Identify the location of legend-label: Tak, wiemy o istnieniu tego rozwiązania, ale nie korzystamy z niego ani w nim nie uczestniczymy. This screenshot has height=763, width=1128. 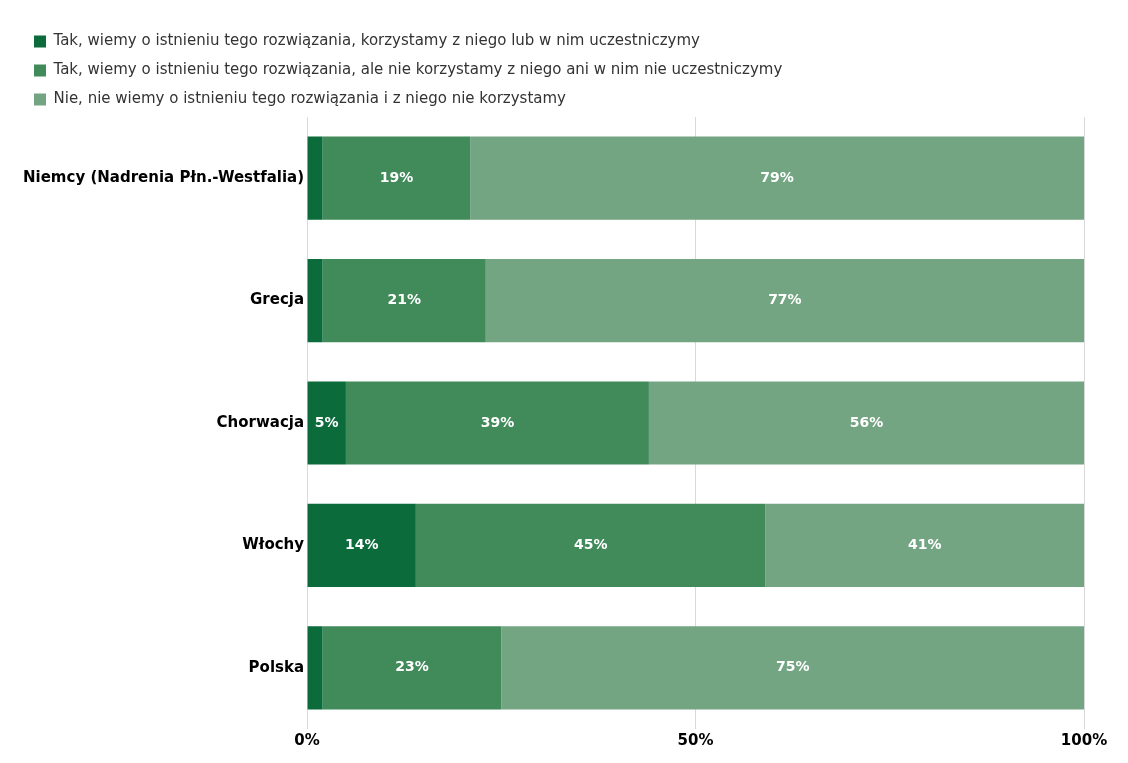
(417, 69).